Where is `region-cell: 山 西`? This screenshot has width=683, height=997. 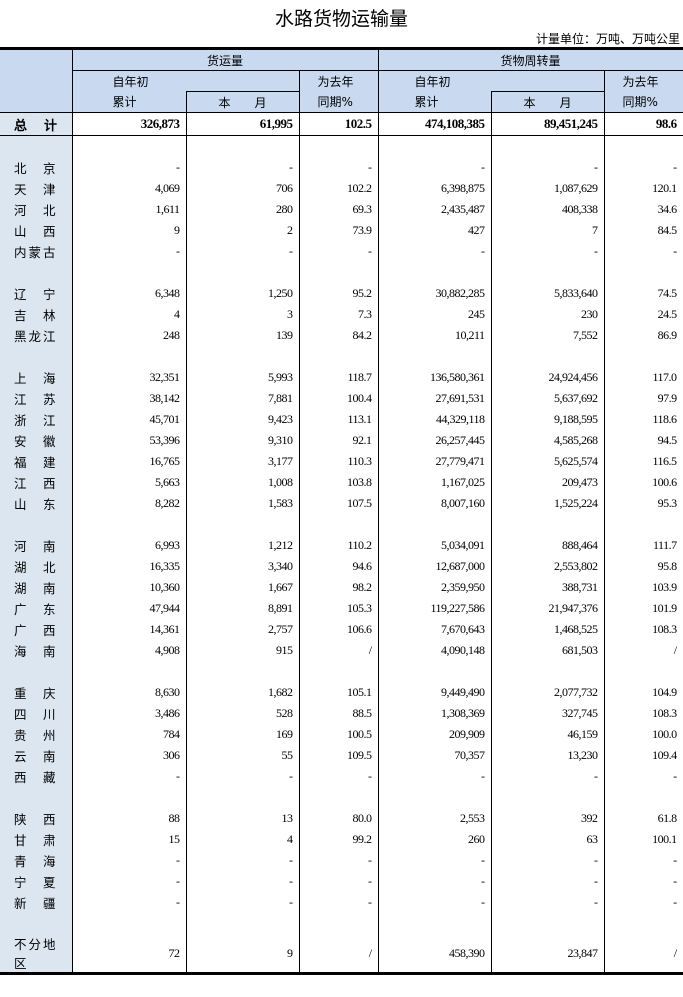
region-cell: 山 西 is located at coordinates (36, 230).